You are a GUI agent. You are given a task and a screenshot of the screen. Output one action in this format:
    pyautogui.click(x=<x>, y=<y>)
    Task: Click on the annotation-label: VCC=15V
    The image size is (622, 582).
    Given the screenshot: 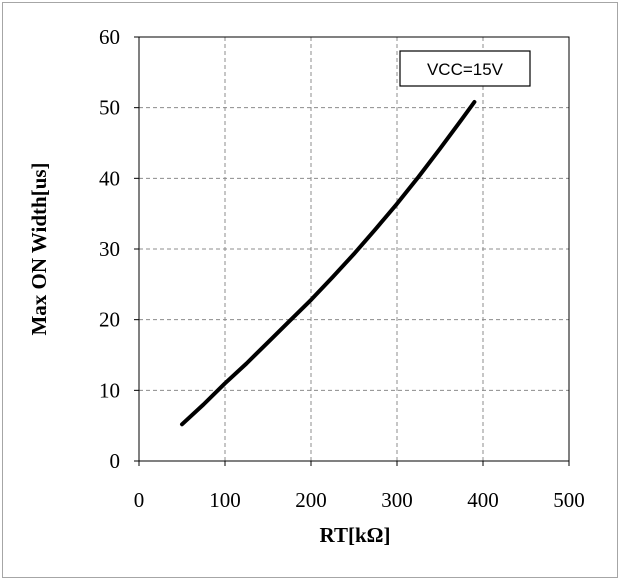 What is the action you would take?
    pyautogui.click(x=465, y=69)
    